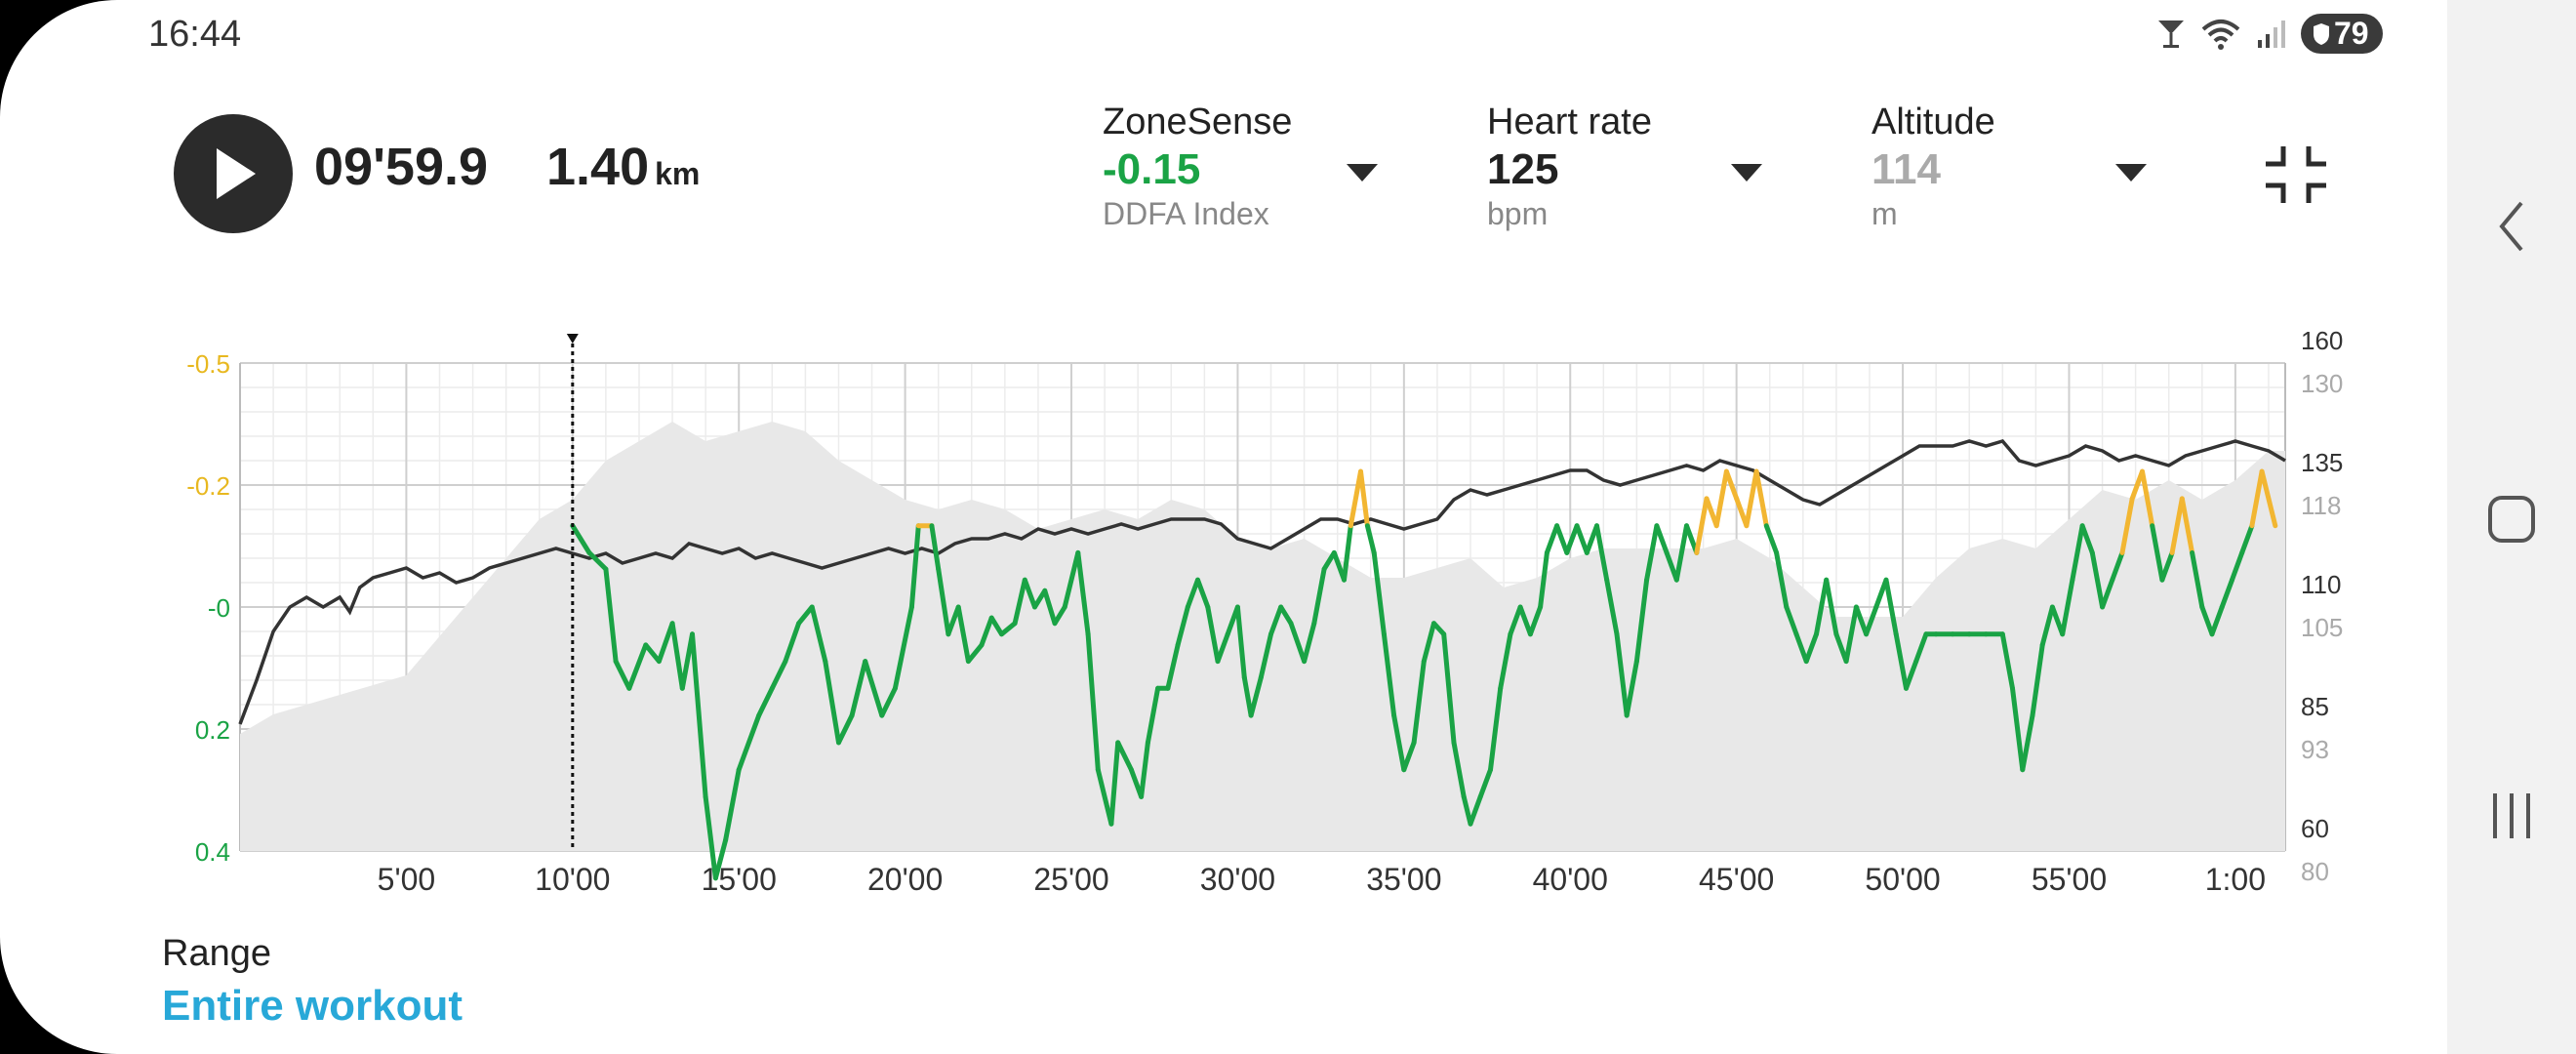 This screenshot has width=2576, height=1054. Describe the element at coordinates (1633, 166) in the screenshot. I see `metric-heart-rate: Heart rate 125 bpm` at that location.